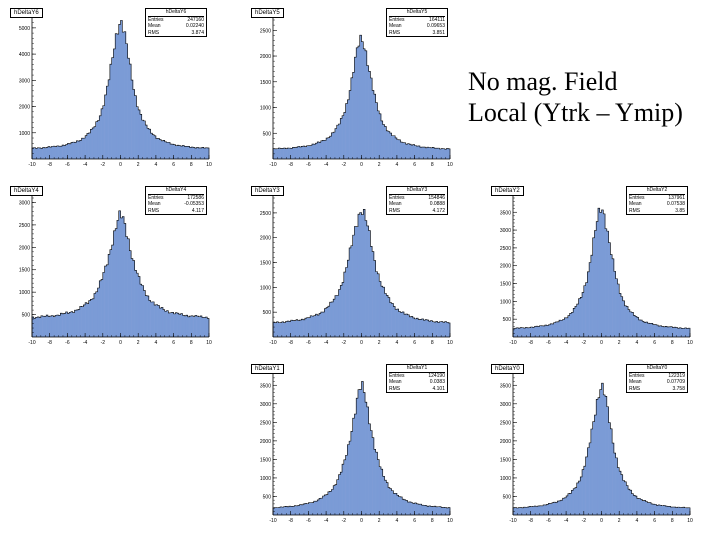  Describe the element at coordinates (176, 198) in the screenshot. I see `stats-entries: Entries 172586` at that location.